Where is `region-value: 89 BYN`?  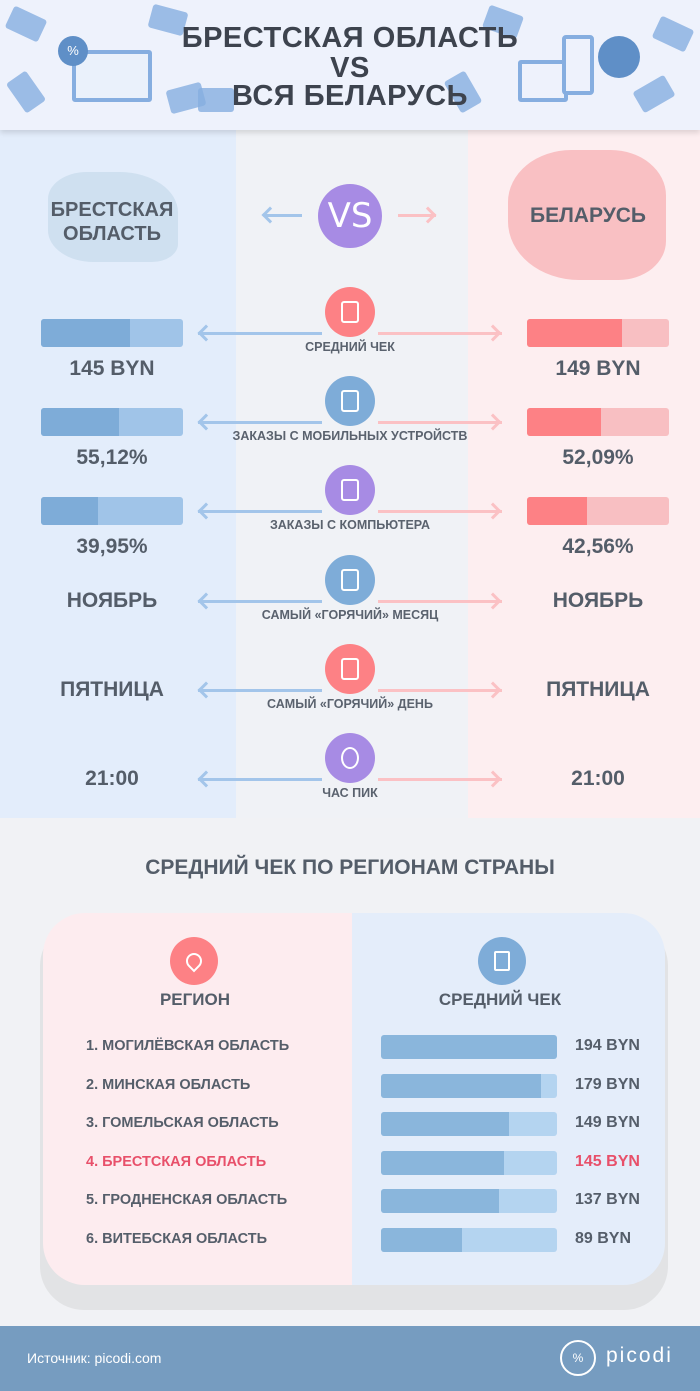 region-value: 89 BYN is located at coordinates (603, 1238).